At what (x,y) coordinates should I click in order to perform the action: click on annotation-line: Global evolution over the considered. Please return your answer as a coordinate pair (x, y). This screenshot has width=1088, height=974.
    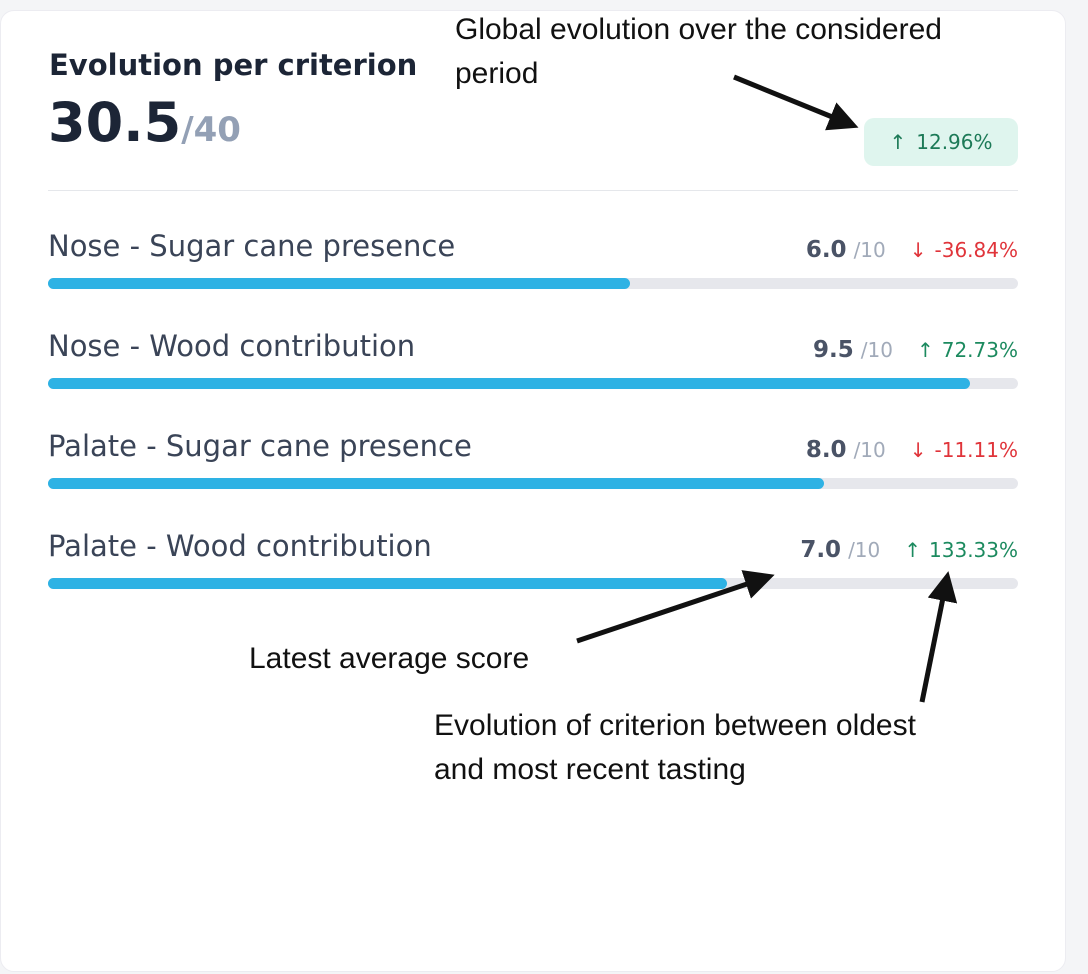
    Looking at the image, I should click on (698, 29).